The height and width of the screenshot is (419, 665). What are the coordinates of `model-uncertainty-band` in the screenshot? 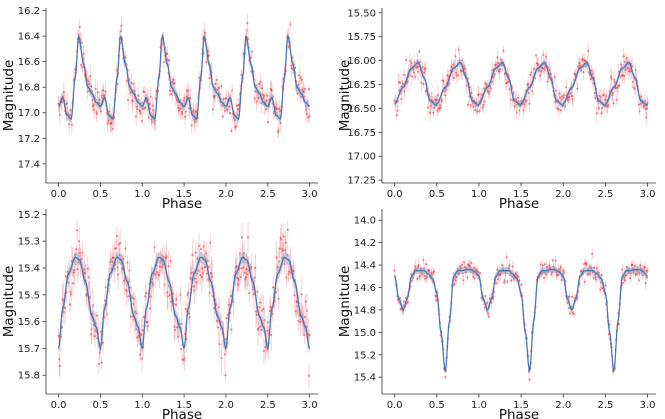 It's located at (184, 77).